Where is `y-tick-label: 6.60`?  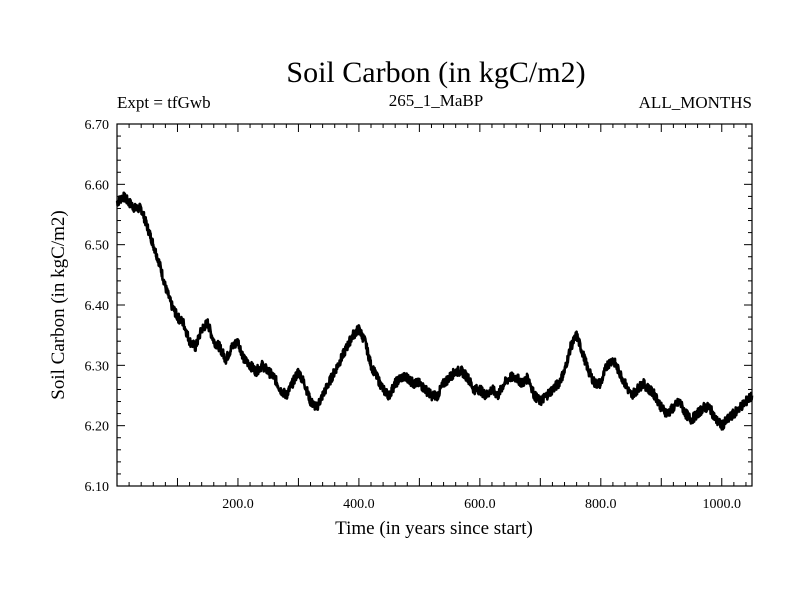
y-tick-label: 6.60 is located at coordinates (97, 185).